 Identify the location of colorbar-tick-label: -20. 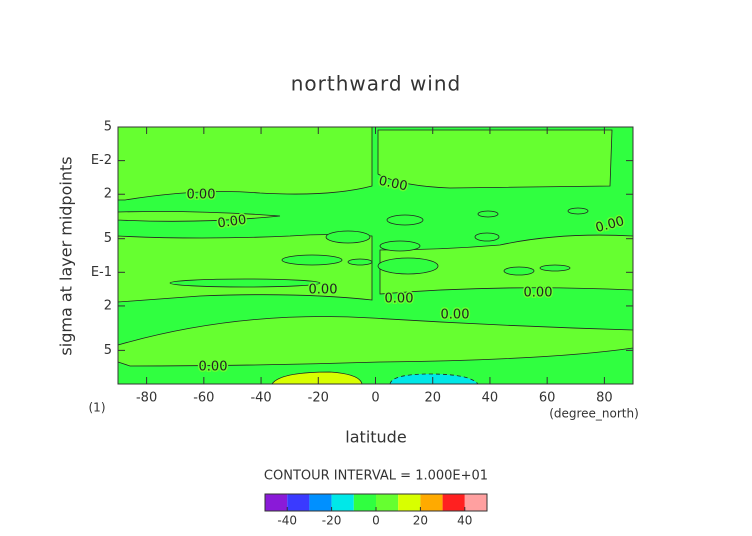
(332, 521).